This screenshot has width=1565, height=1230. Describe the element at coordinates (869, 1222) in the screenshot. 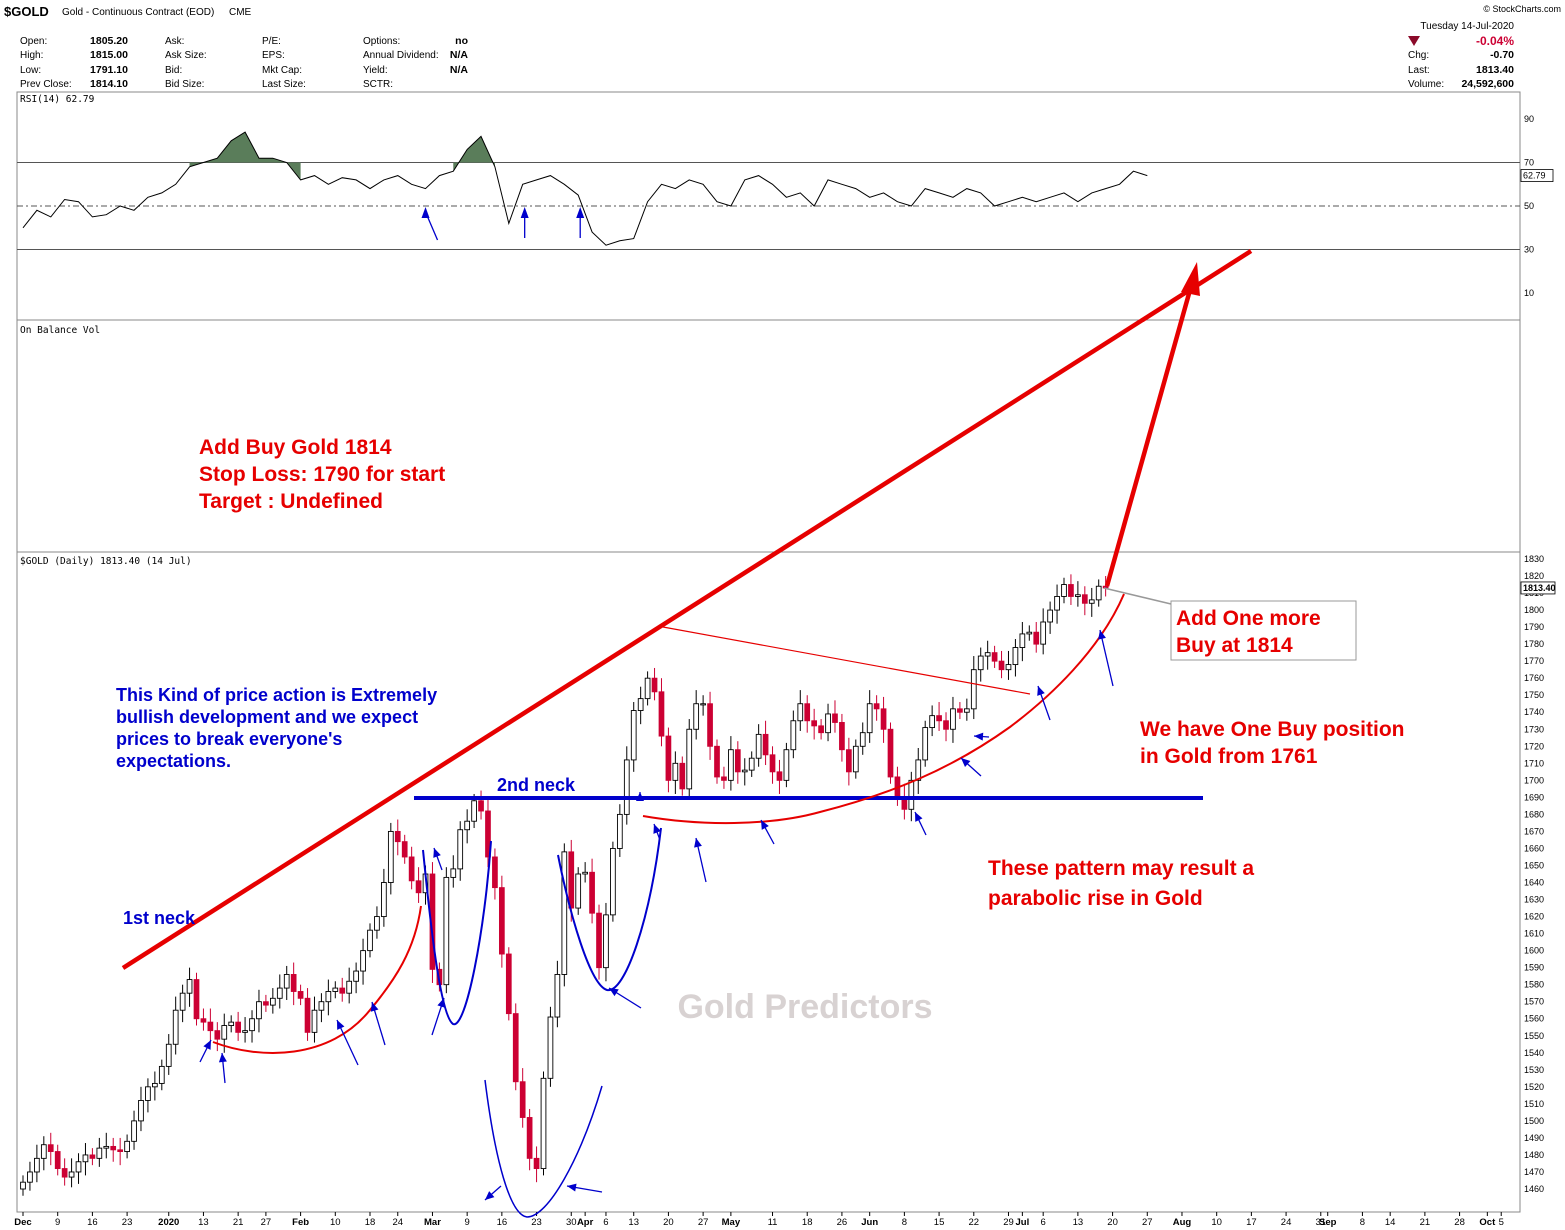

I see `x-tick-label: Jun` at that location.